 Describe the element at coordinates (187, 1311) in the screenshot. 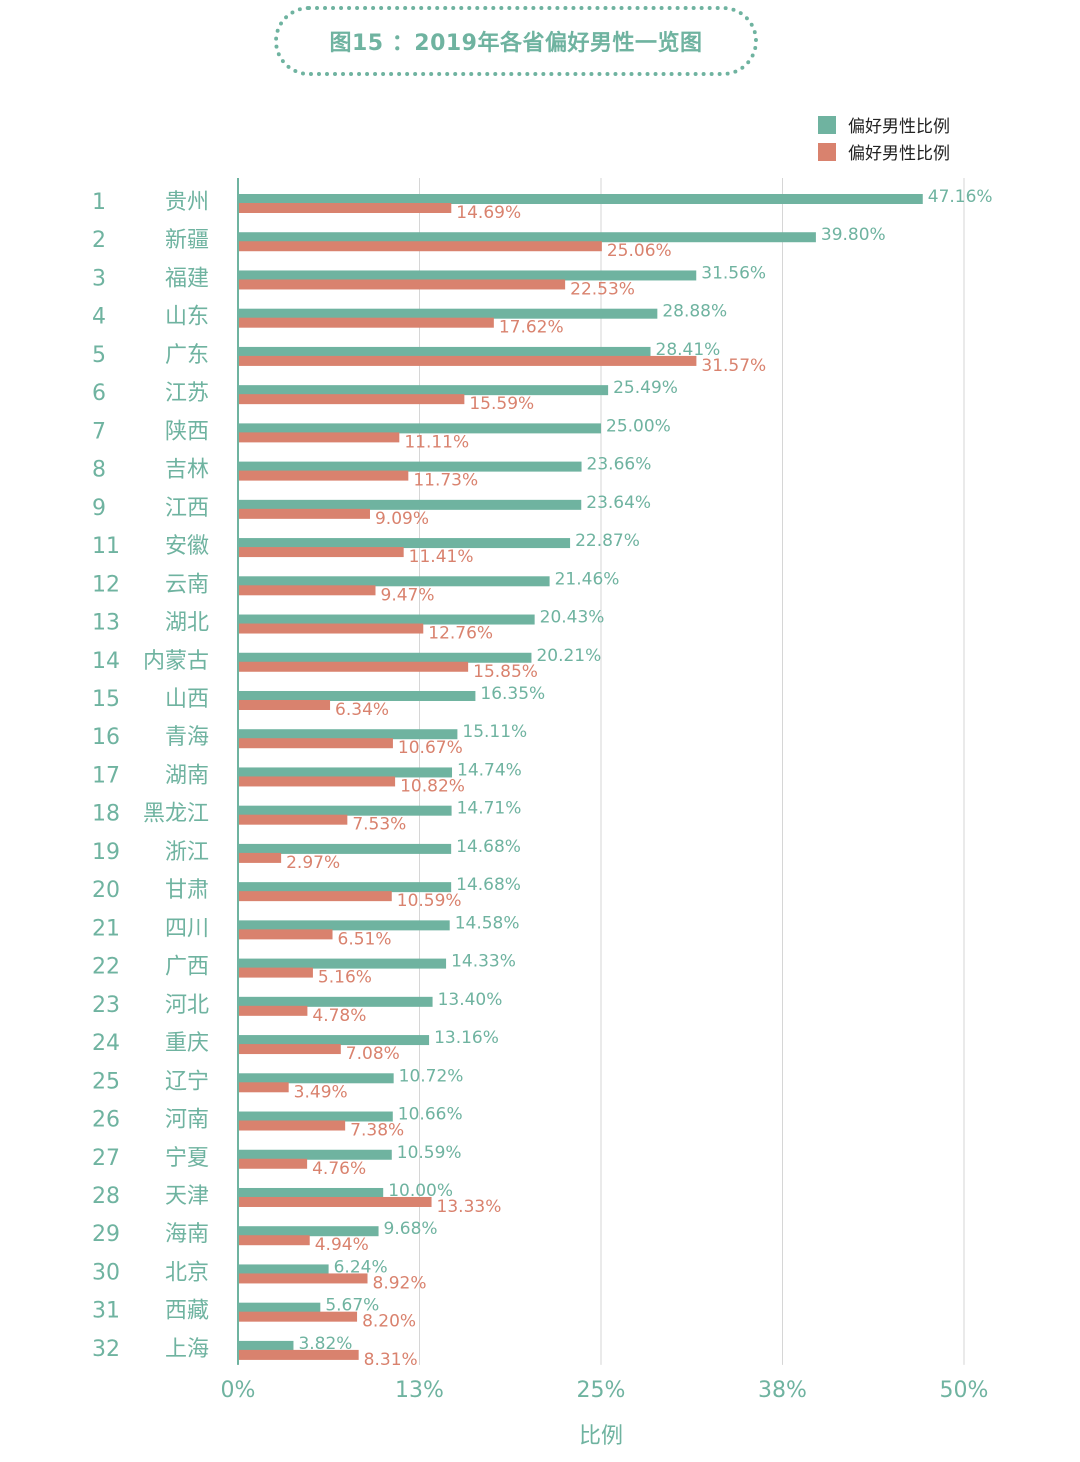

I see `category-label: 西藏` at that location.